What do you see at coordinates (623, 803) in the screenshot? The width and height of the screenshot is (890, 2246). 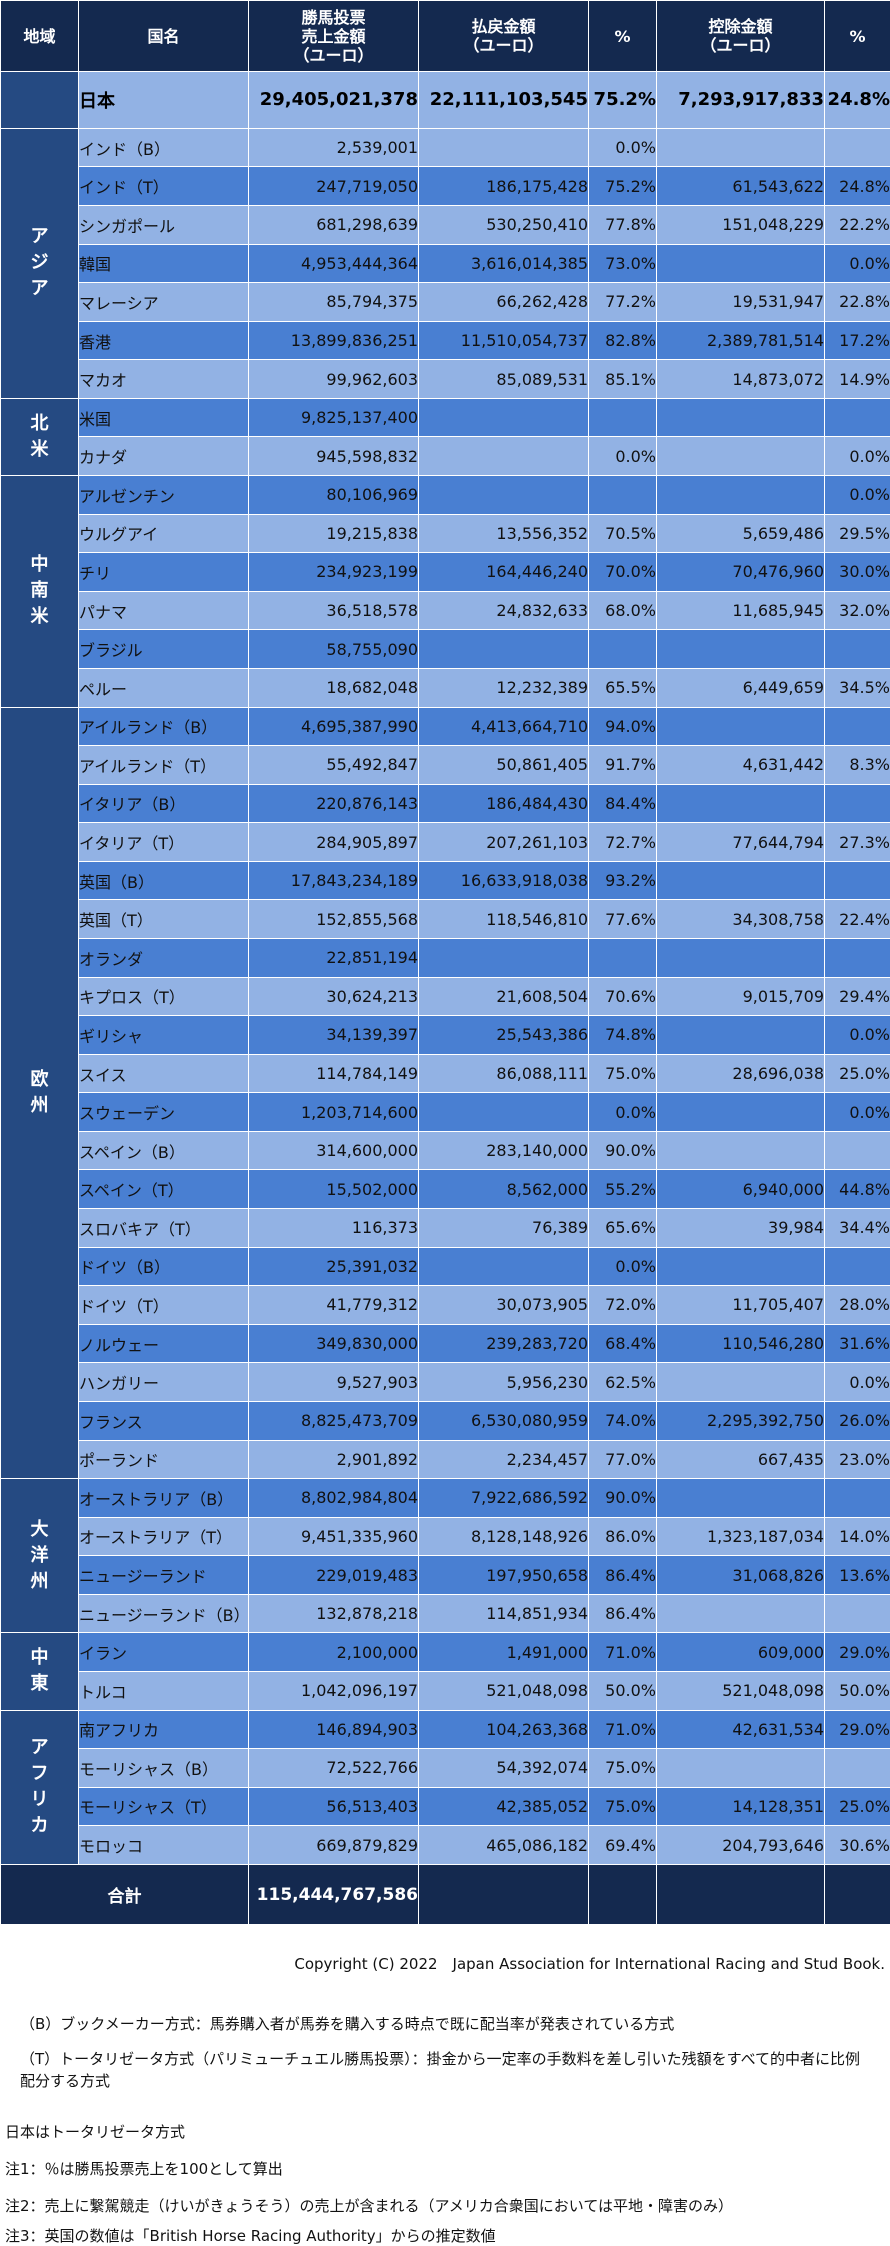 I see `payout-pct-cell: 84.4%` at bounding box center [623, 803].